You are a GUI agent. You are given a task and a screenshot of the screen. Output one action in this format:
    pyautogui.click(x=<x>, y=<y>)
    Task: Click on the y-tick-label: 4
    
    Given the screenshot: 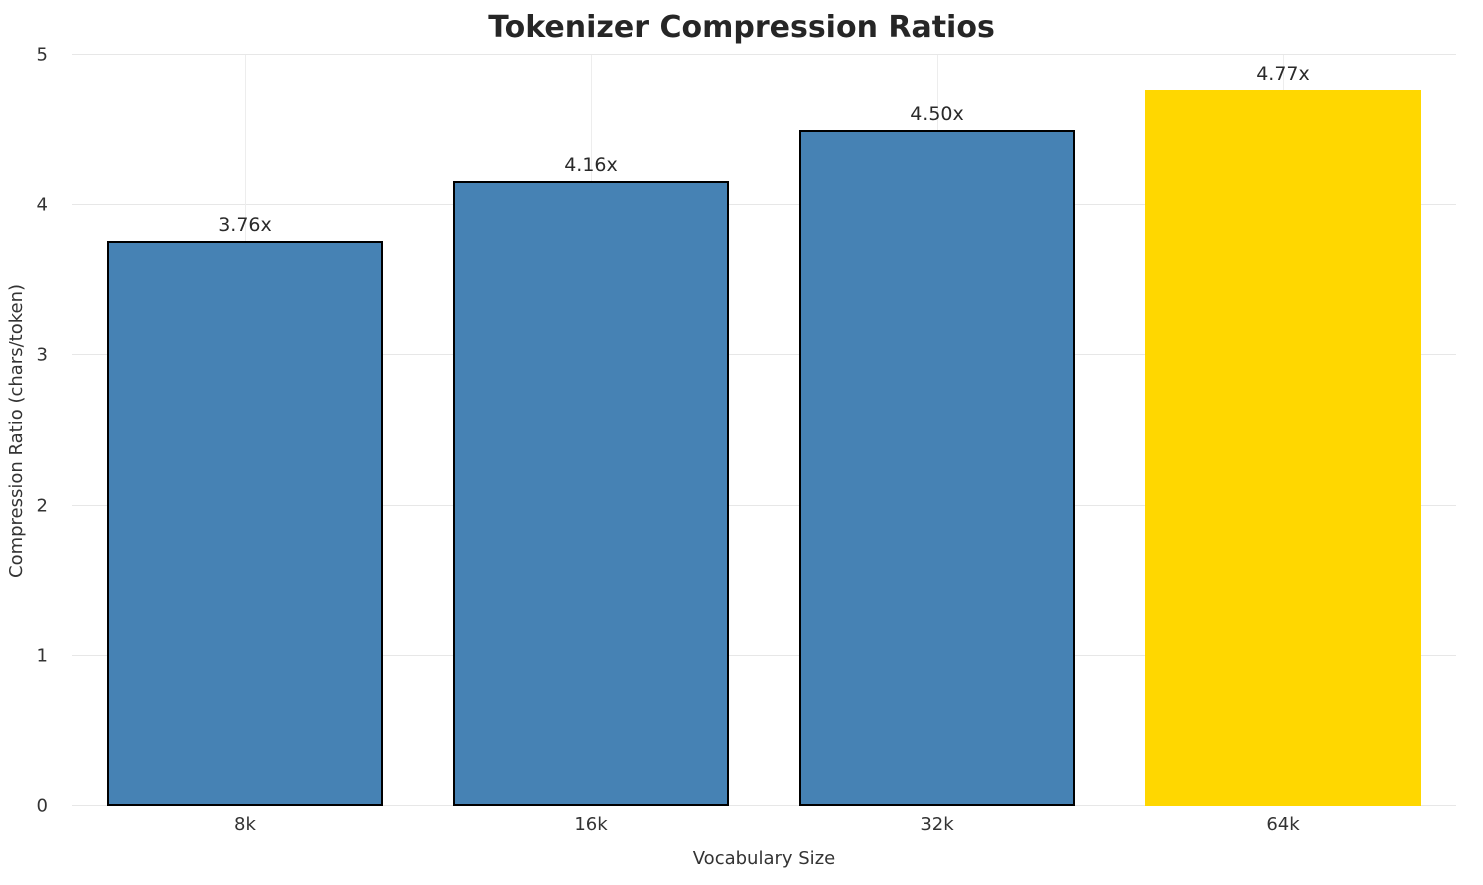 What is the action you would take?
    pyautogui.click(x=42, y=205)
    